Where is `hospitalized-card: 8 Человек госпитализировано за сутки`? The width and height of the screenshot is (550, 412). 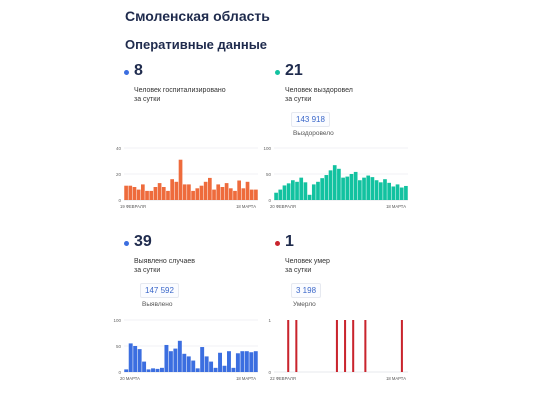 hospitalized-card: 8 Человек госпитализировано за сутки is located at coordinates (199, 83).